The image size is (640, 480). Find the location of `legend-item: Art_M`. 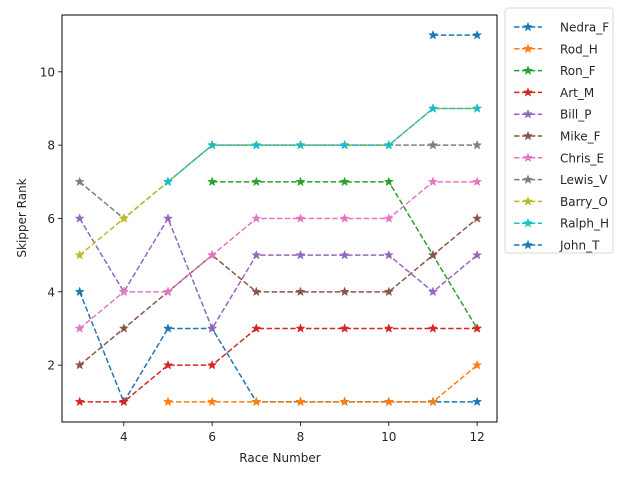

legend-item: Art_M is located at coordinates (554, 93).